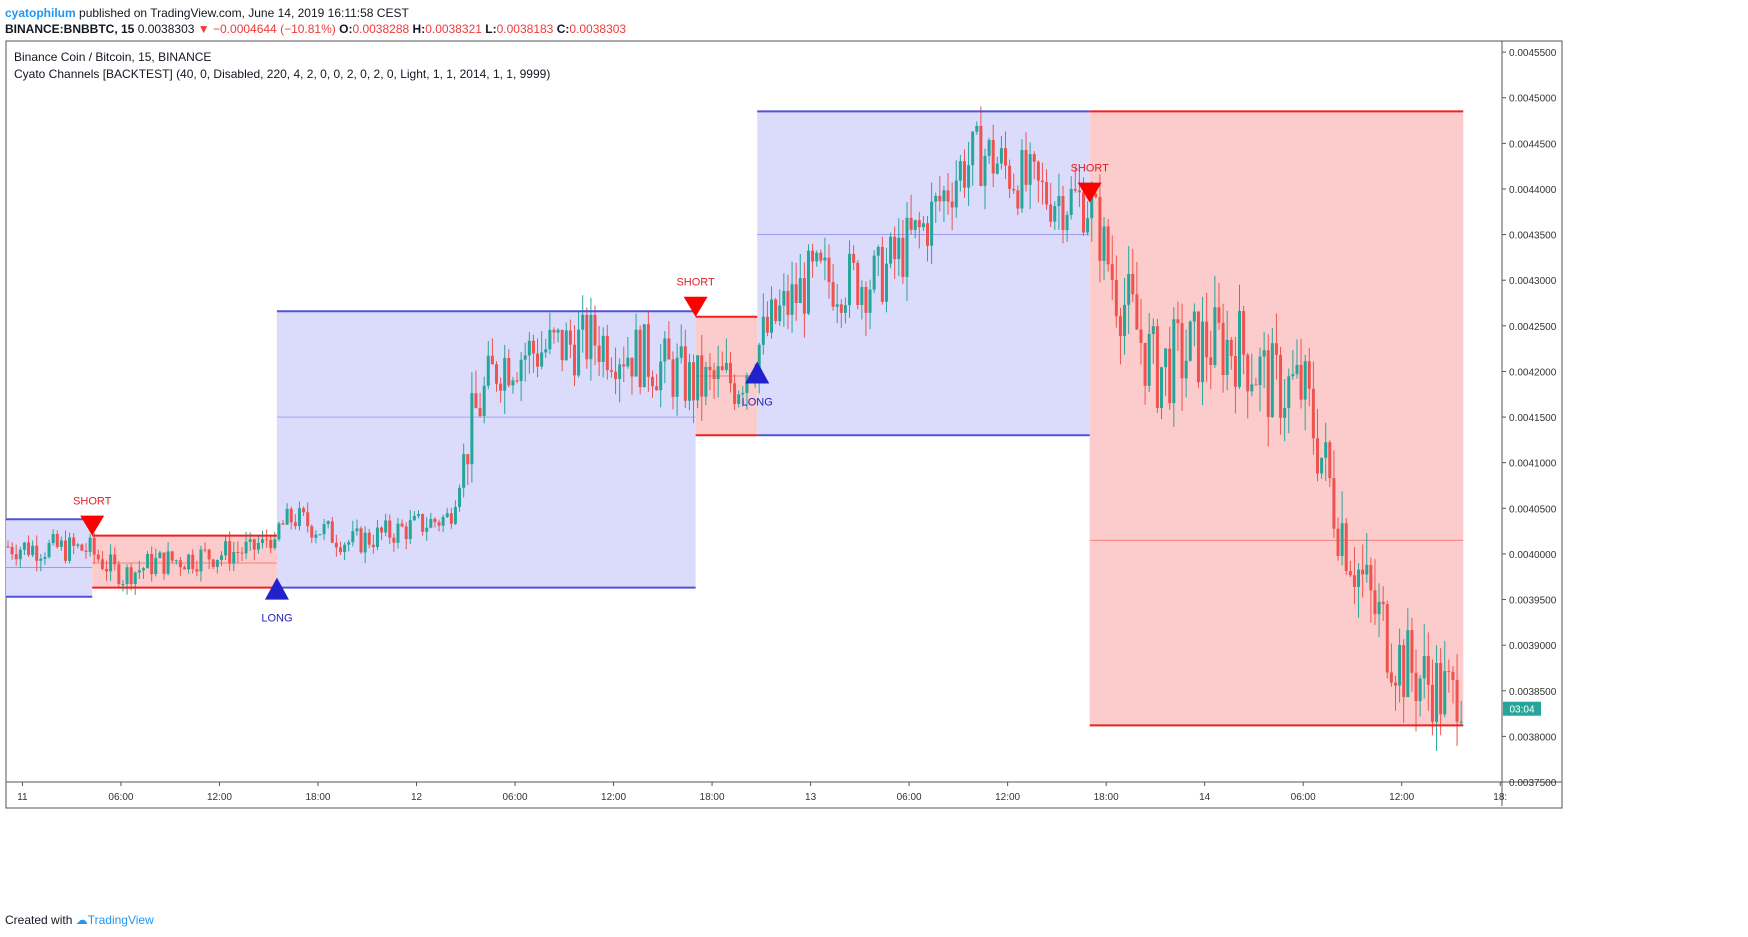 This screenshot has height=937, width=1748. I want to click on last-price-badge-label: 03:04, so click(1521, 710).